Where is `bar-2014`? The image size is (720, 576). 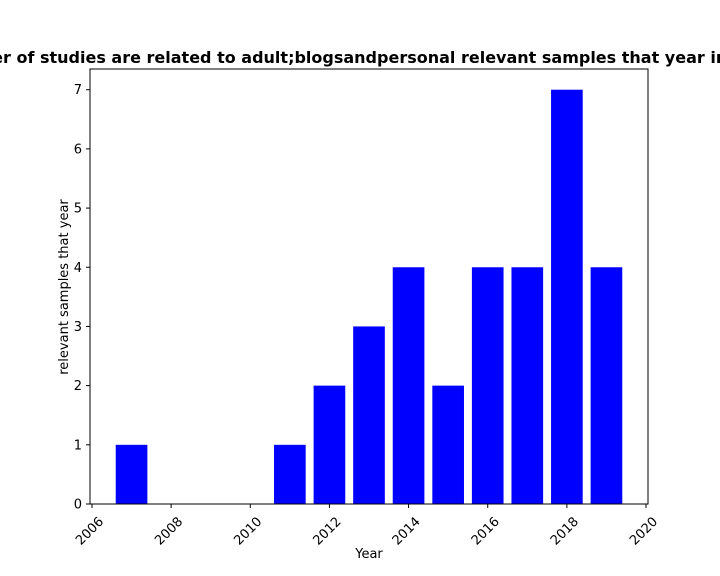 bar-2014 is located at coordinates (408, 385).